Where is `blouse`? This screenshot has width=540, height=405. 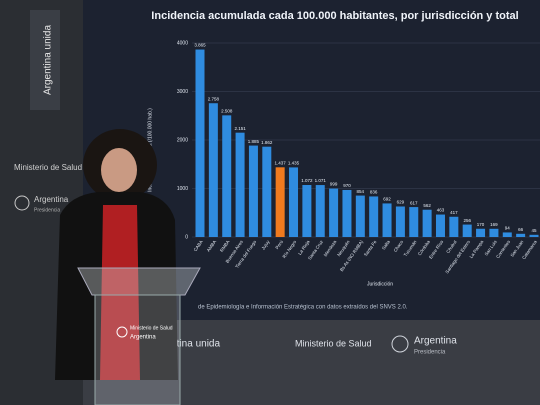
blouse is located at coordinates (120, 292).